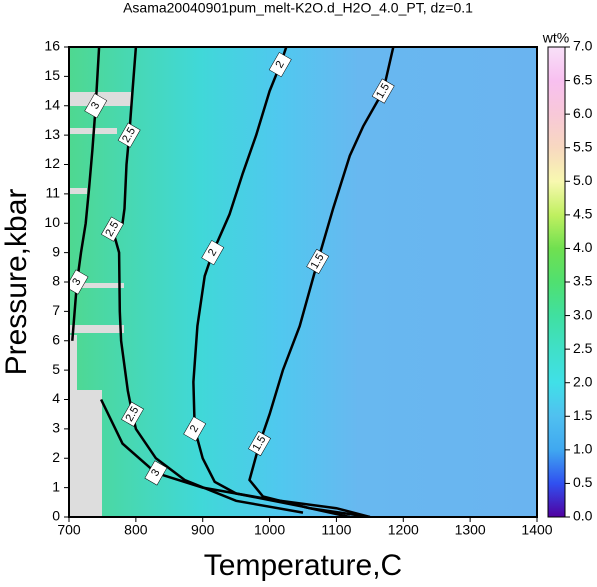  What do you see at coordinates (52, 163) in the screenshot?
I see `y-tick-label: 12` at bounding box center [52, 163].